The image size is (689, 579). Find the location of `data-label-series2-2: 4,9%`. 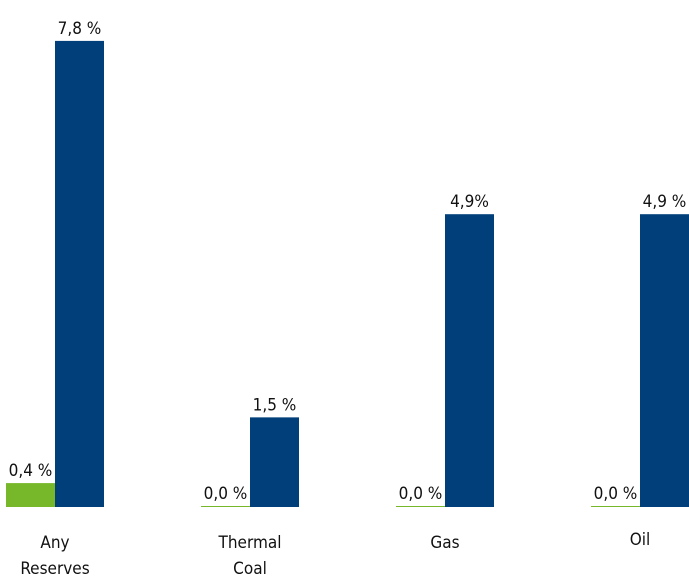

data-label-series2-2: 4,9% is located at coordinates (469, 202).